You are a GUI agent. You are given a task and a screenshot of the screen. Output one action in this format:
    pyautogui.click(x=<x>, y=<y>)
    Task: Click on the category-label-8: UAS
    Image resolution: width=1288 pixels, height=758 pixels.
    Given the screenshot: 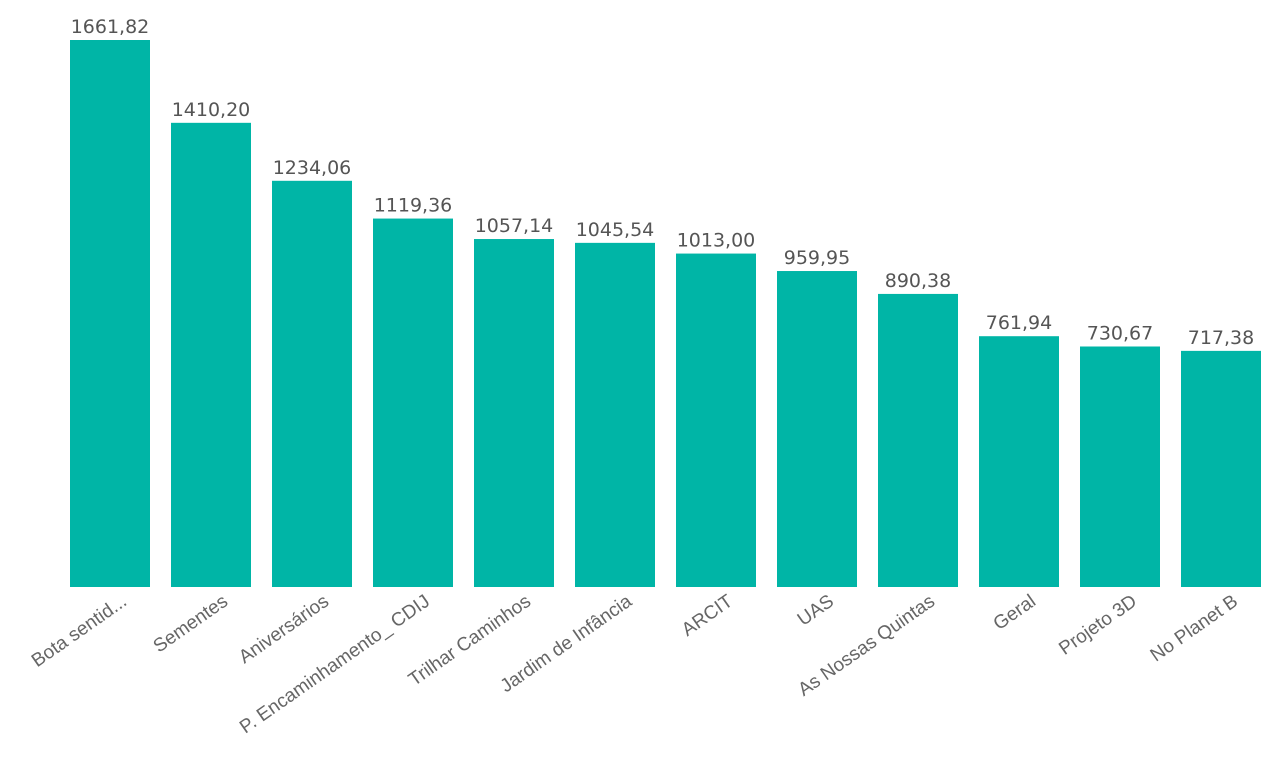 What is the action you would take?
    pyautogui.click(x=816, y=611)
    